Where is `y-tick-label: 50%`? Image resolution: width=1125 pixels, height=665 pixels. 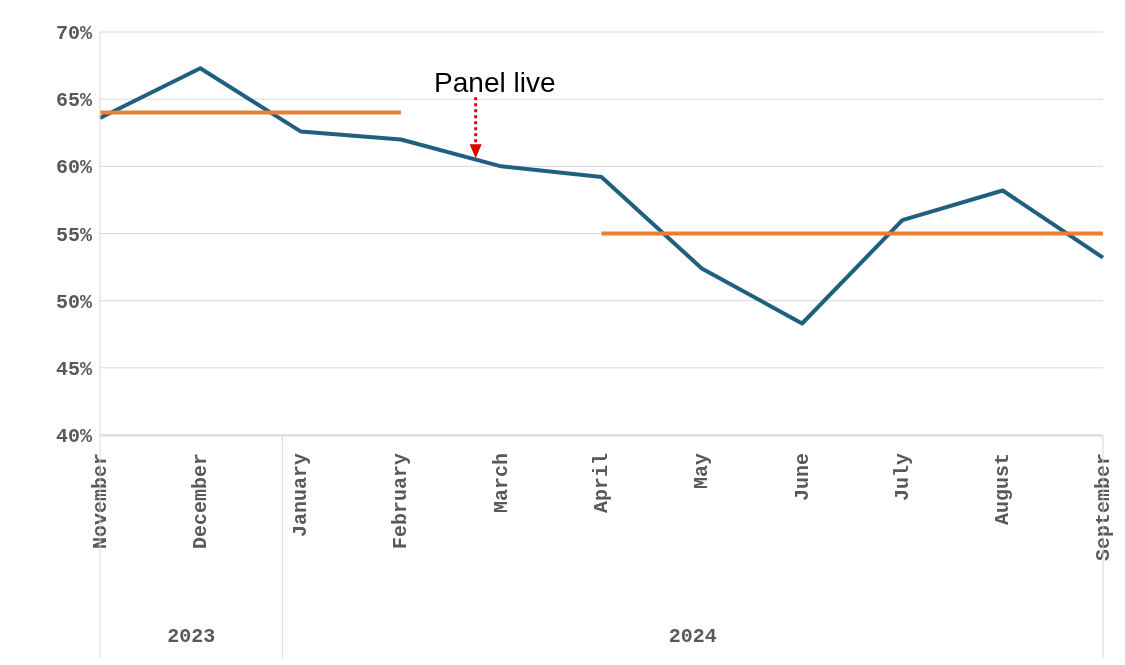 y-tick-label: 50% is located at coordinates (74, 302).